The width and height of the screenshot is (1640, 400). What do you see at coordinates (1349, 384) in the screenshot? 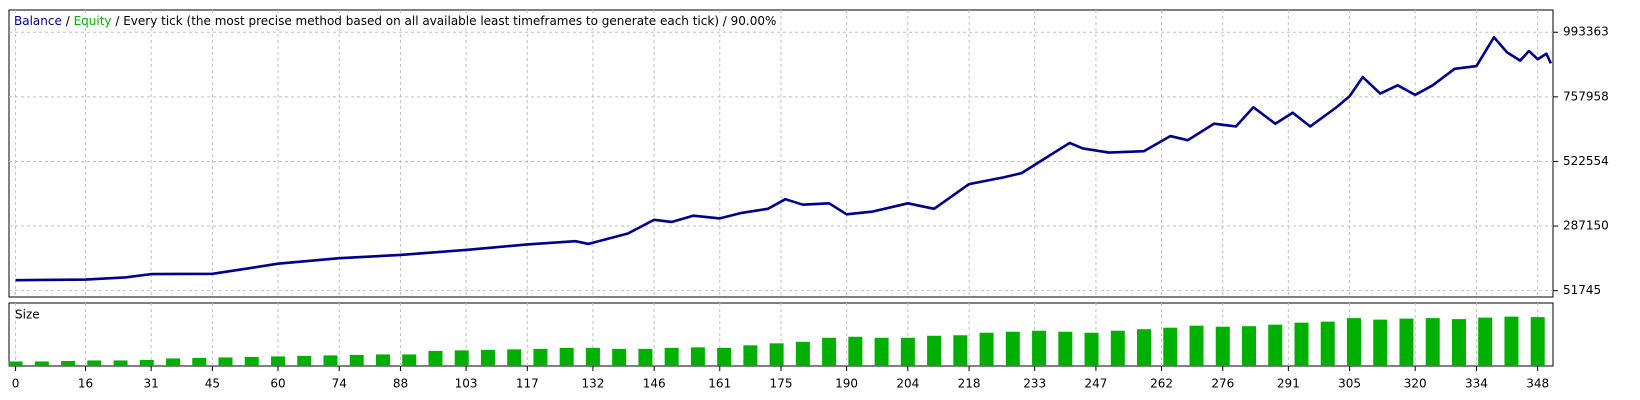
I see `x-tick-label: 305` at bounding box center [1349, 384].